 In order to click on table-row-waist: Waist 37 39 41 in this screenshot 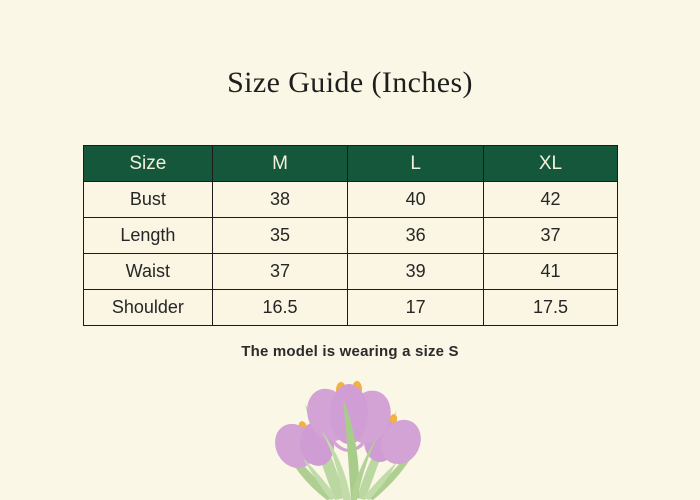, I will do `click(351, 271)`.